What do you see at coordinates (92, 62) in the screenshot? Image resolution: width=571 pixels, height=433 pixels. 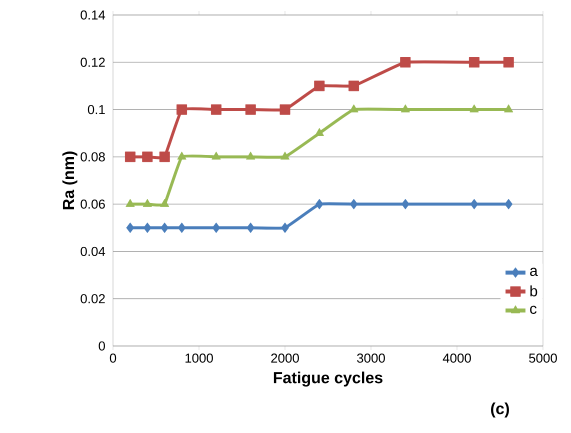 I see `y-tick-label: 0.12` at bounding box center [92, 62].